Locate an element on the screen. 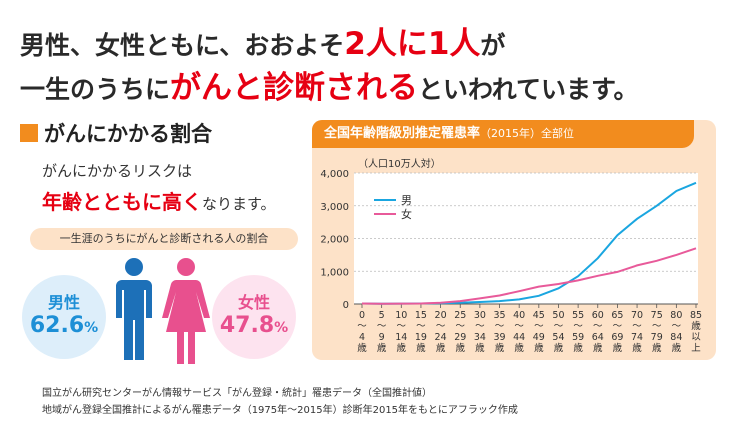 The width and height of the screenshot is (730, 430). x-tick-label: 25 is located at coordinates (460, 315).